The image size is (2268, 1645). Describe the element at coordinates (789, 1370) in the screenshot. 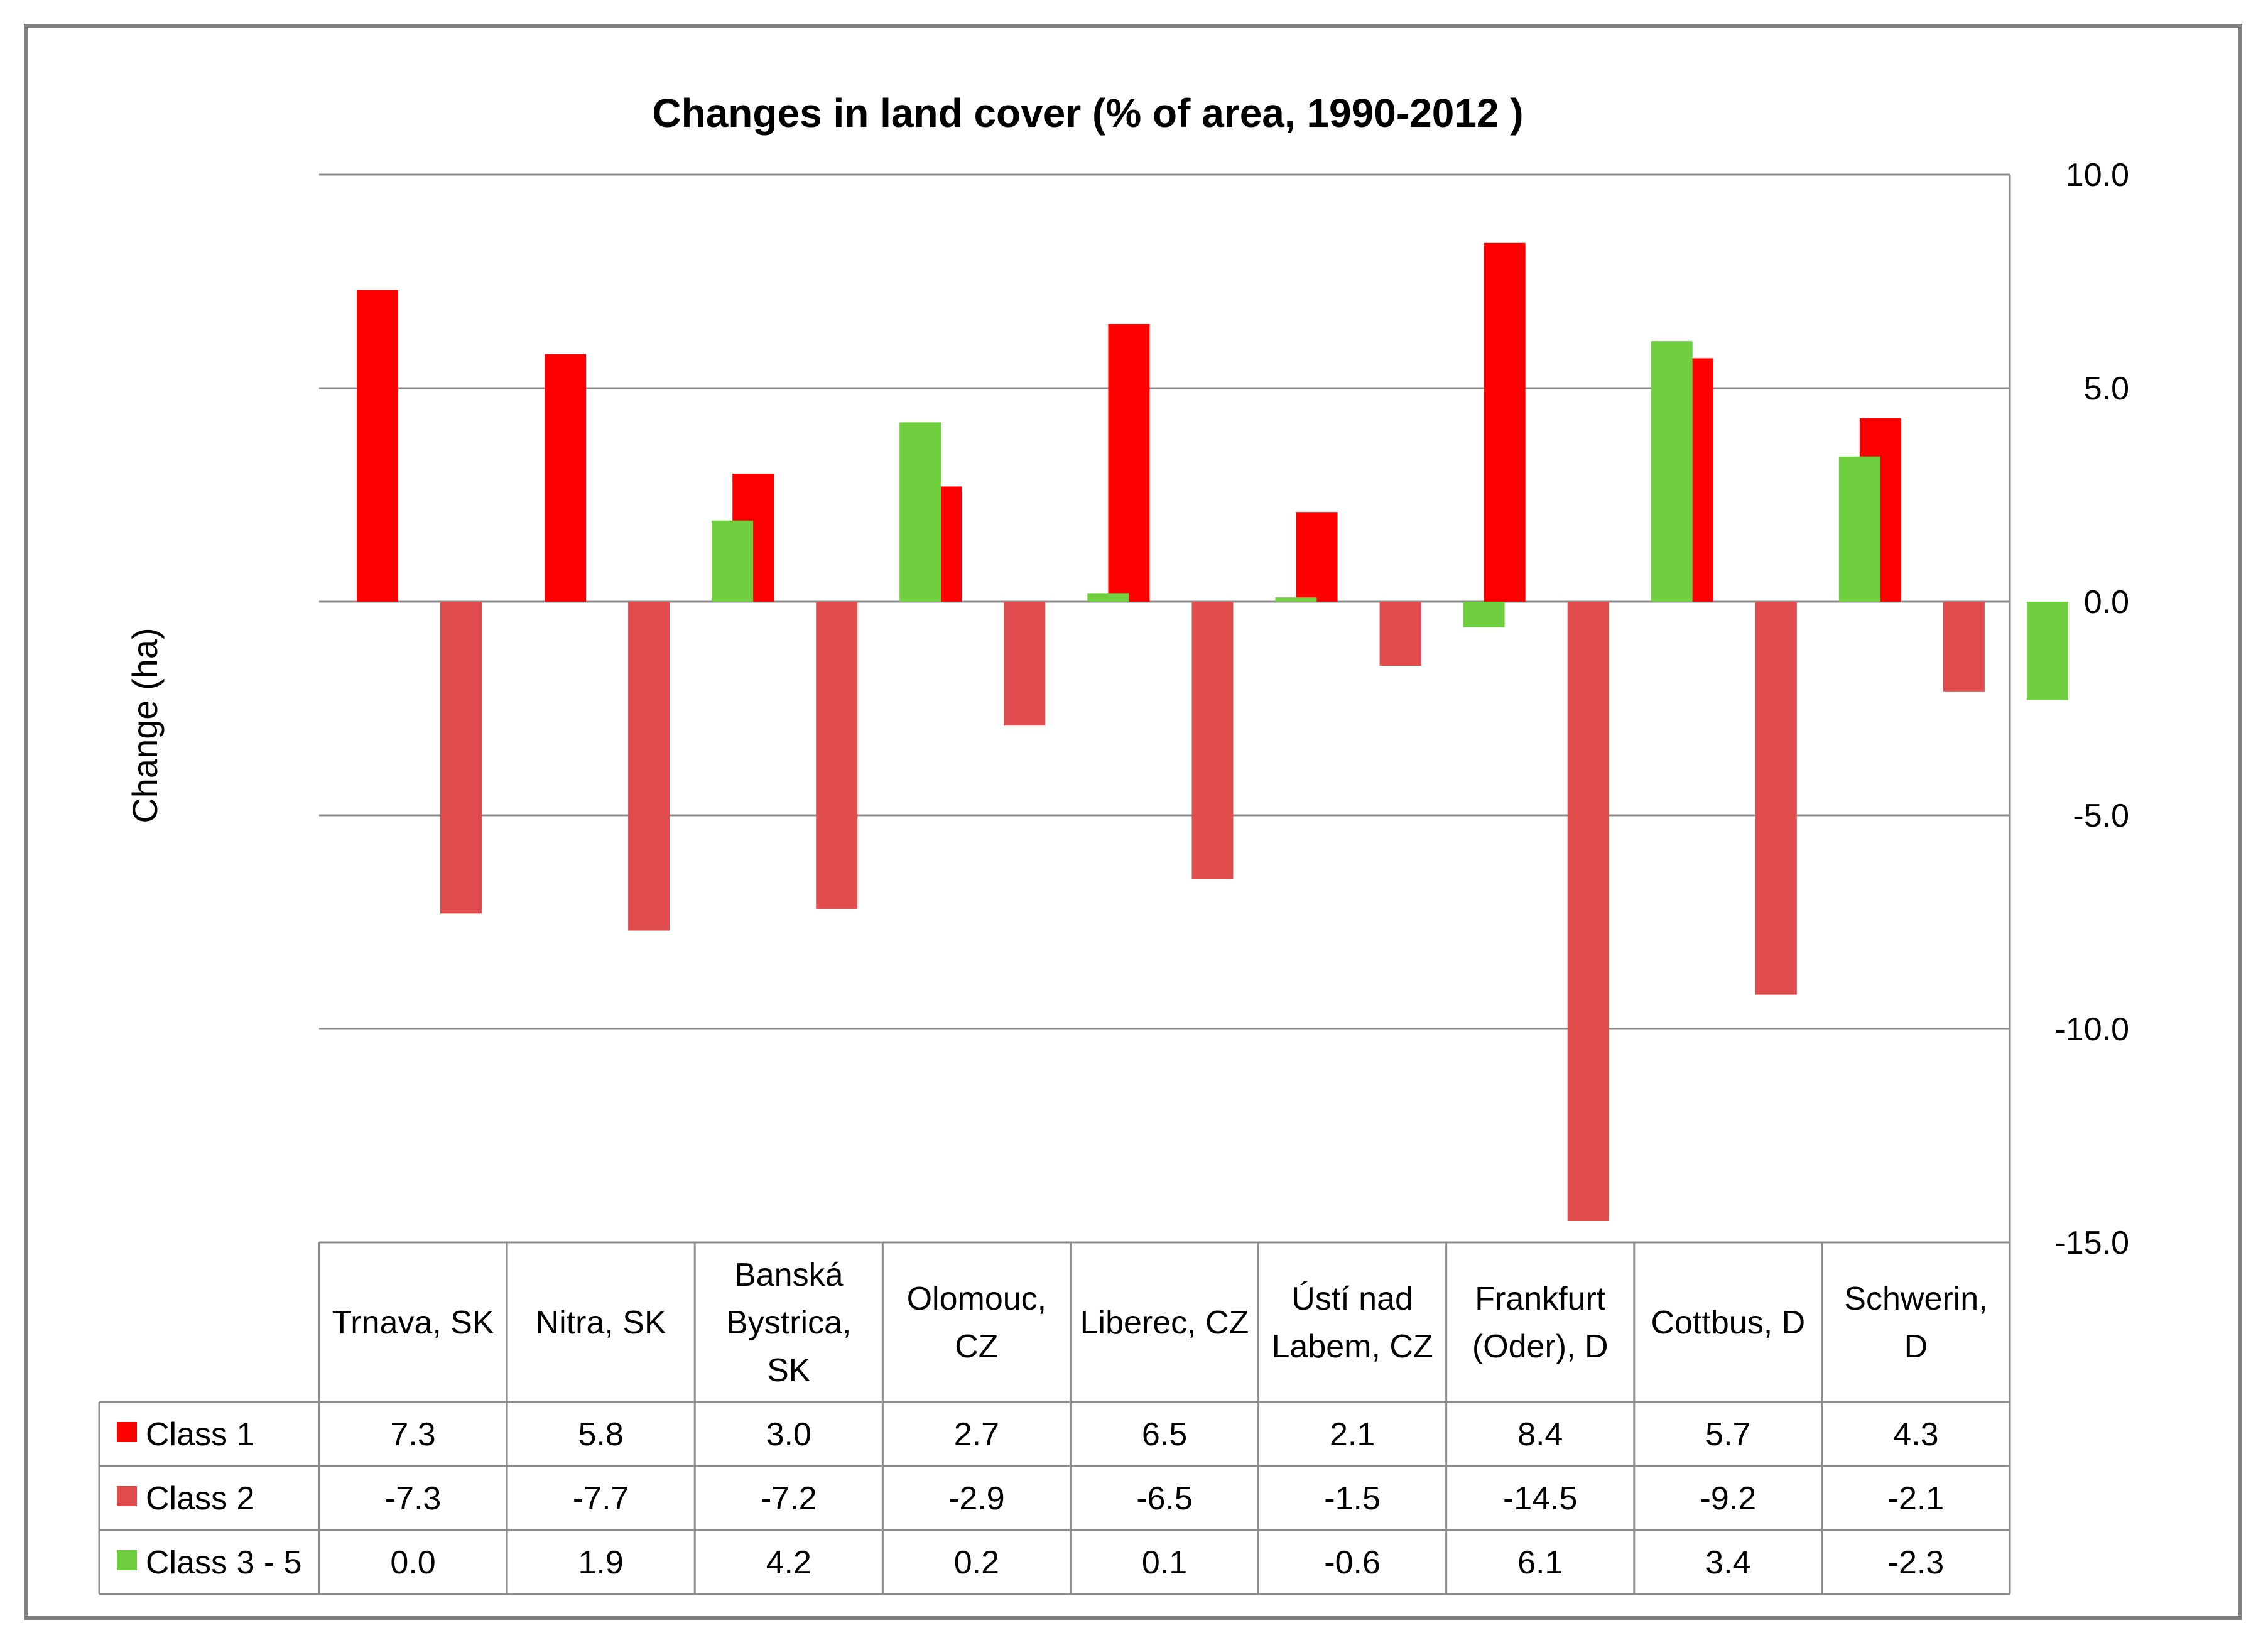

I see `category-label-line: SK` at that location.